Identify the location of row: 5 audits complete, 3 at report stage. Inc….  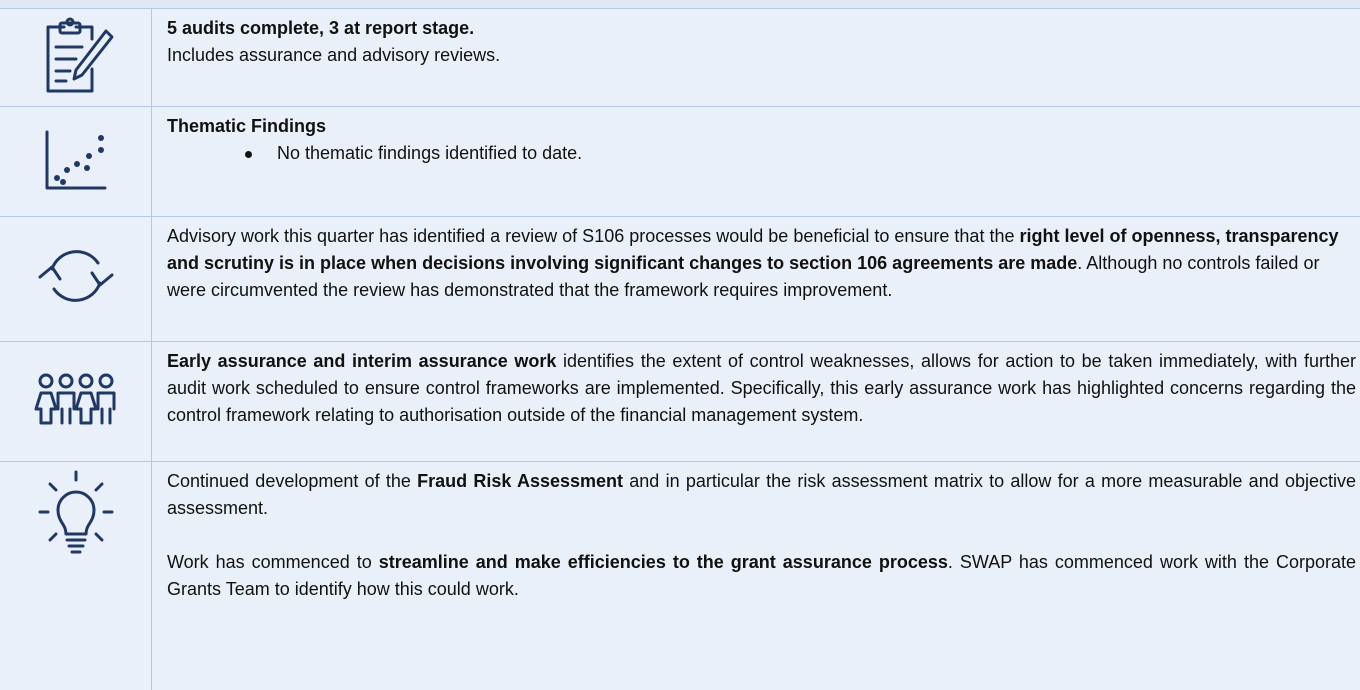
(680, 58).